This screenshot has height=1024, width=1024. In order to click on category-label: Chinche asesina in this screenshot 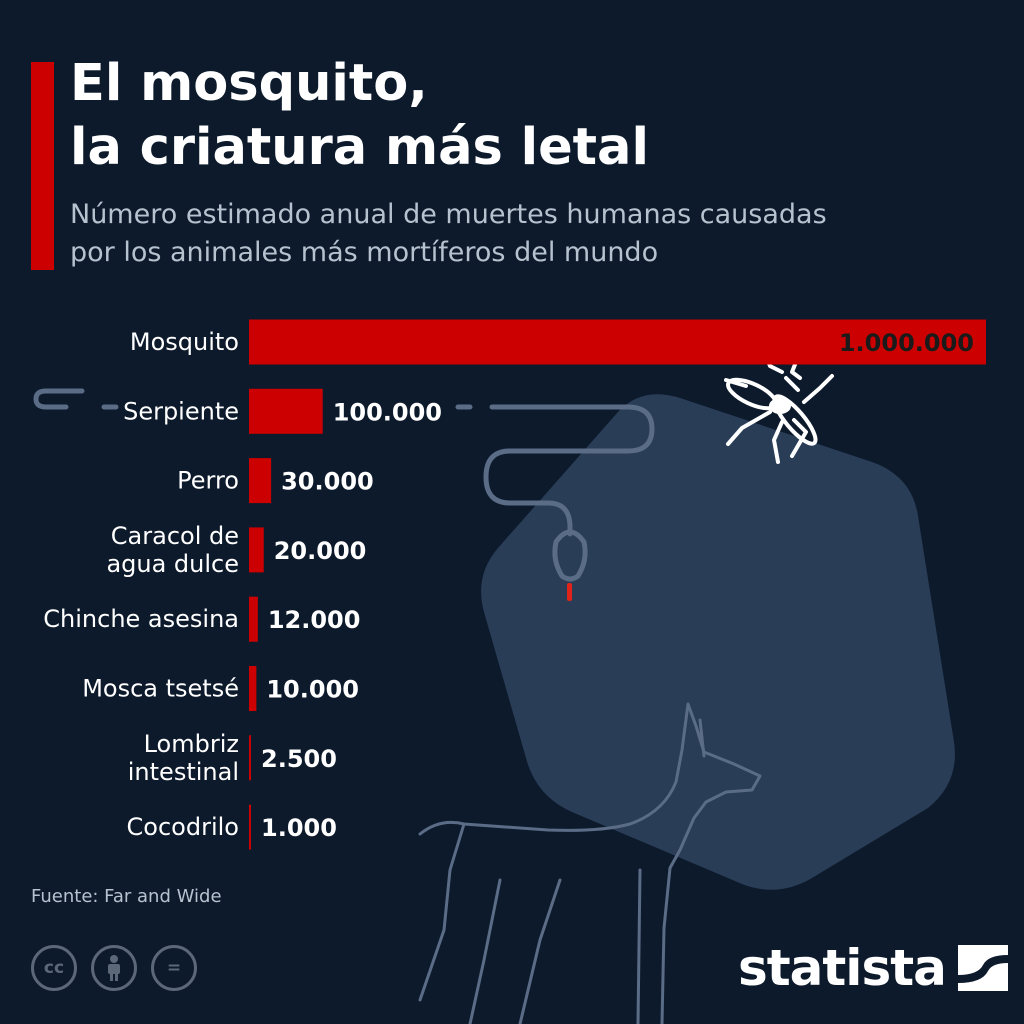, I will do `click(141, 619)`.